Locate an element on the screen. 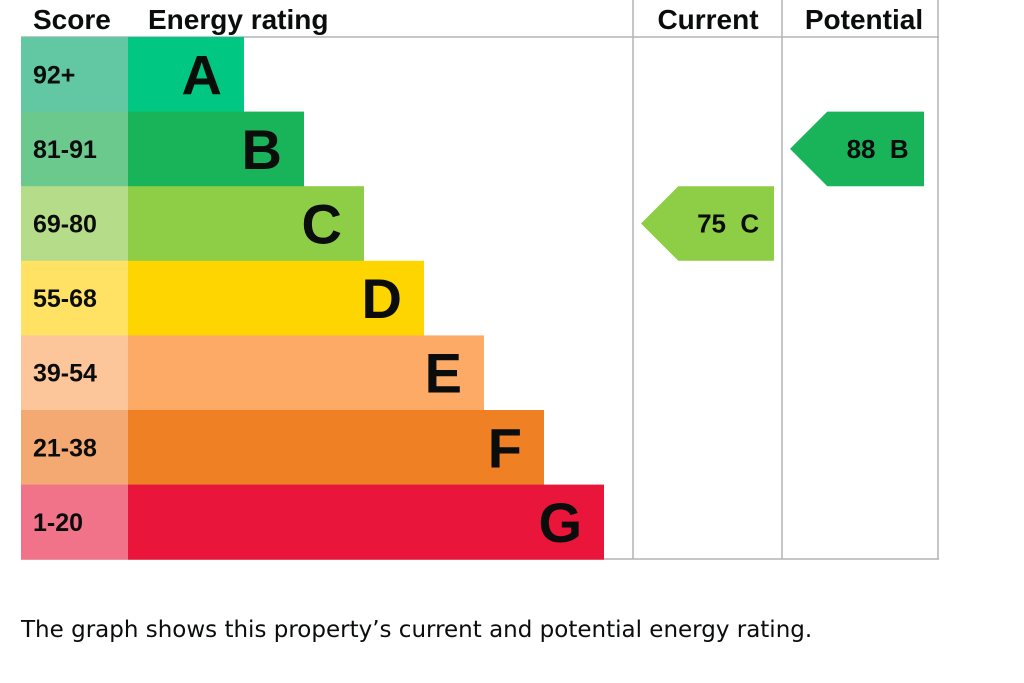 This screenshot has width=1024, height=683. potential-rating-arrow is located at coordinates (857, 149).